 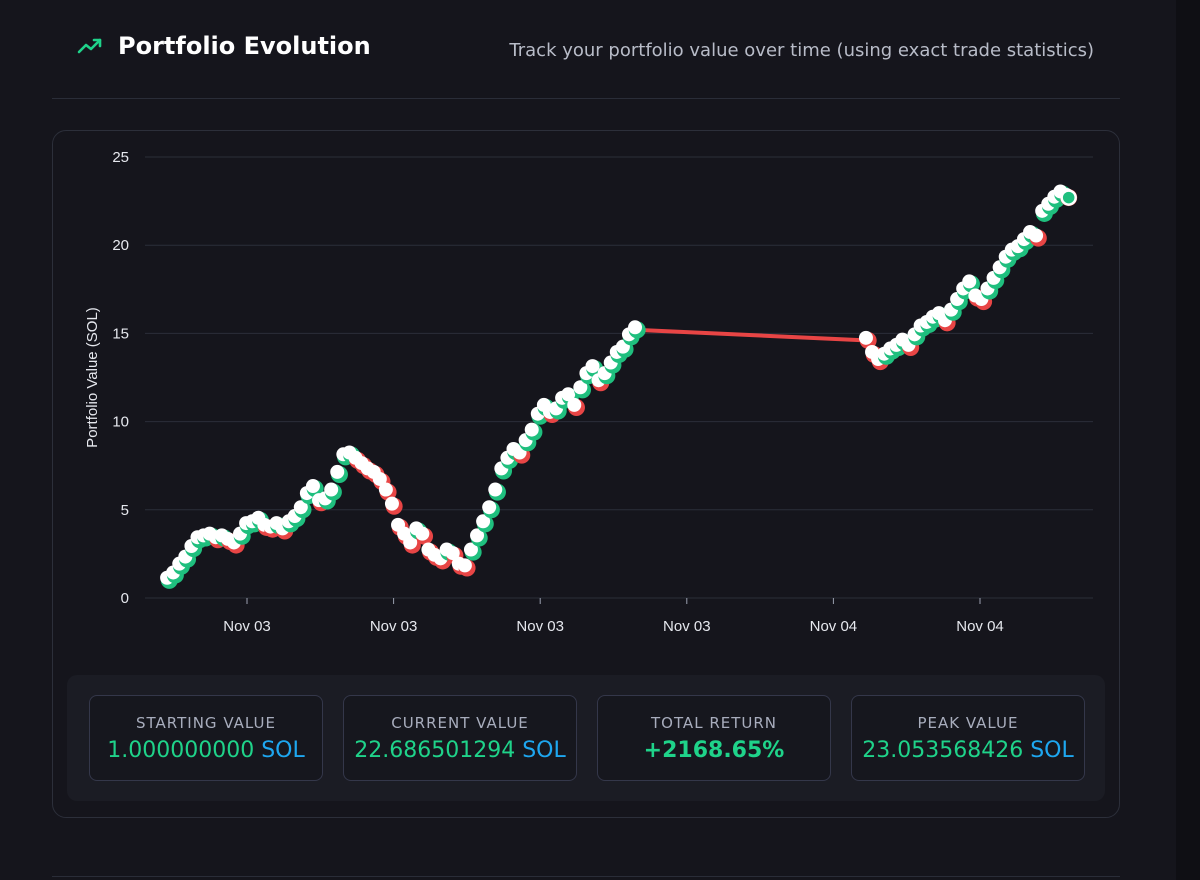 I want to click on stat-card-total-return: TOTAL RETURN +2168.65%, so click(x=714, y=738).